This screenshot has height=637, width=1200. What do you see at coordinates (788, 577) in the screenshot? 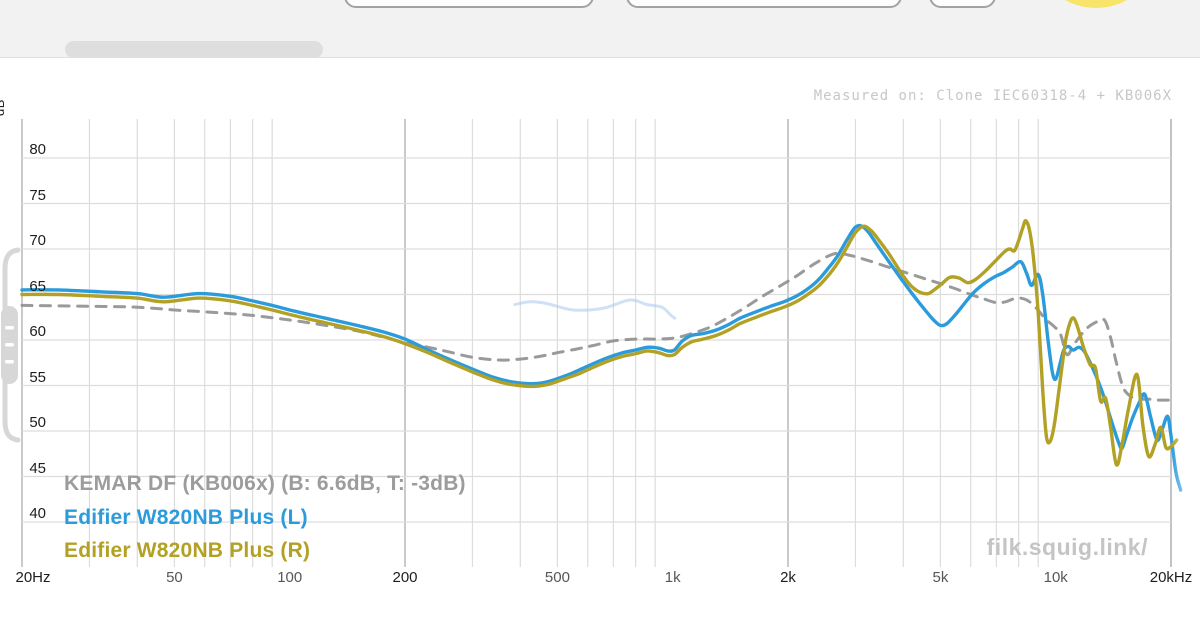
I see `x-axis-tick-label: 2k` at bounding box center [788, 577].